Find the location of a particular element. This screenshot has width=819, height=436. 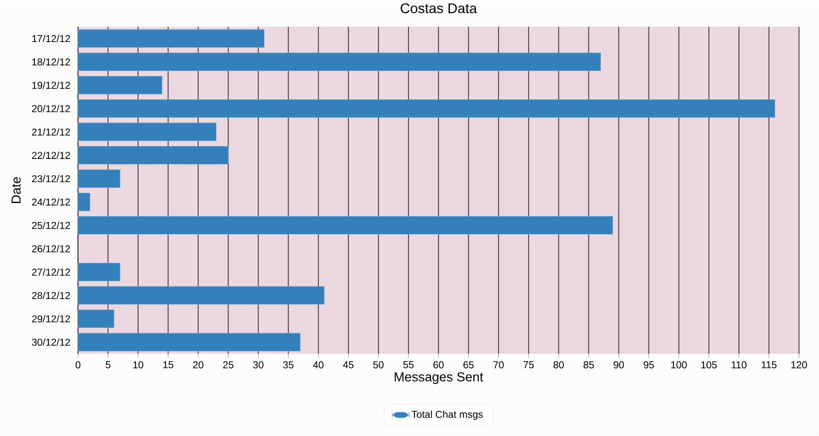

y-tick-label: 22/12/12 is located at coordinates (51, 156).